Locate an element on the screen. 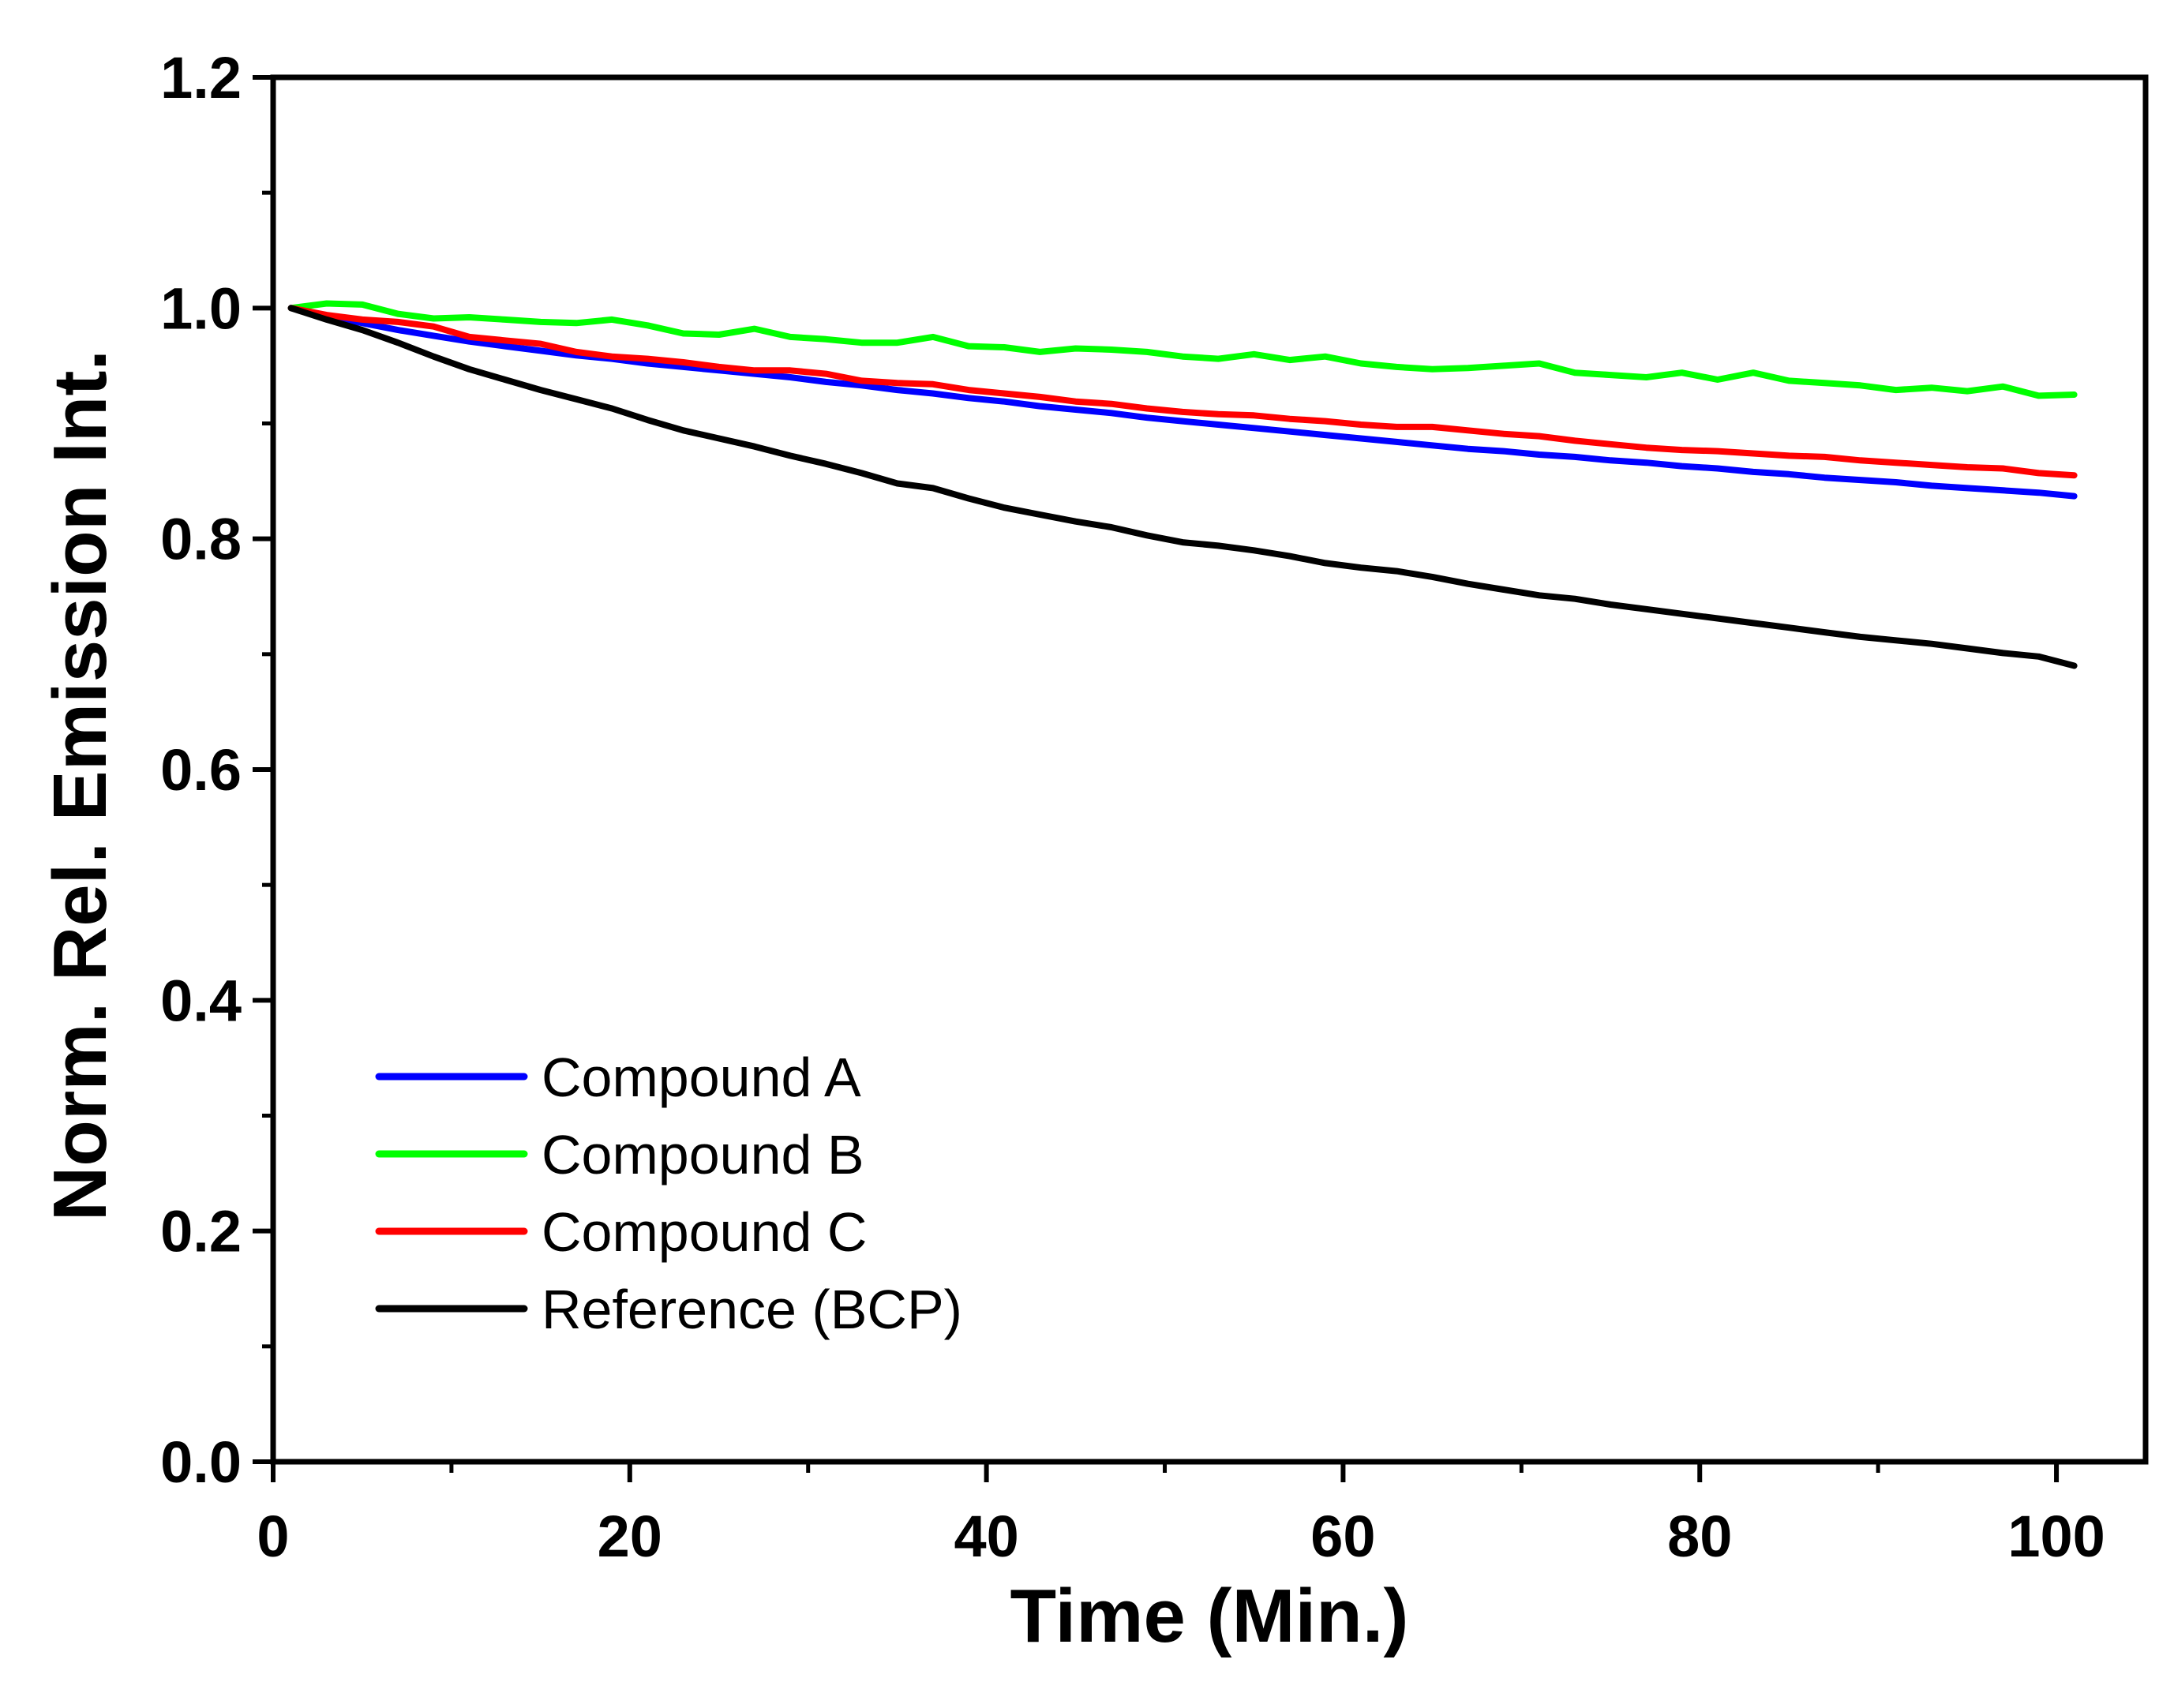 Image resolution: width=2174 pixels, height=1708 pixels. x-tick-label: 80 is located at coordinates (1699, 1537).